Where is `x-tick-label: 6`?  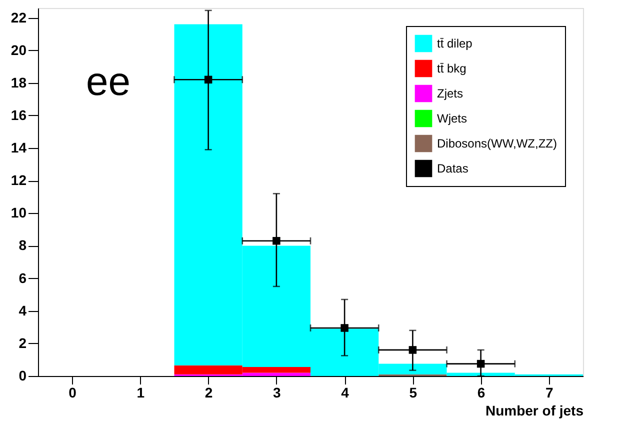
x-tick-label: 6 is located at coordinates (481, 392).